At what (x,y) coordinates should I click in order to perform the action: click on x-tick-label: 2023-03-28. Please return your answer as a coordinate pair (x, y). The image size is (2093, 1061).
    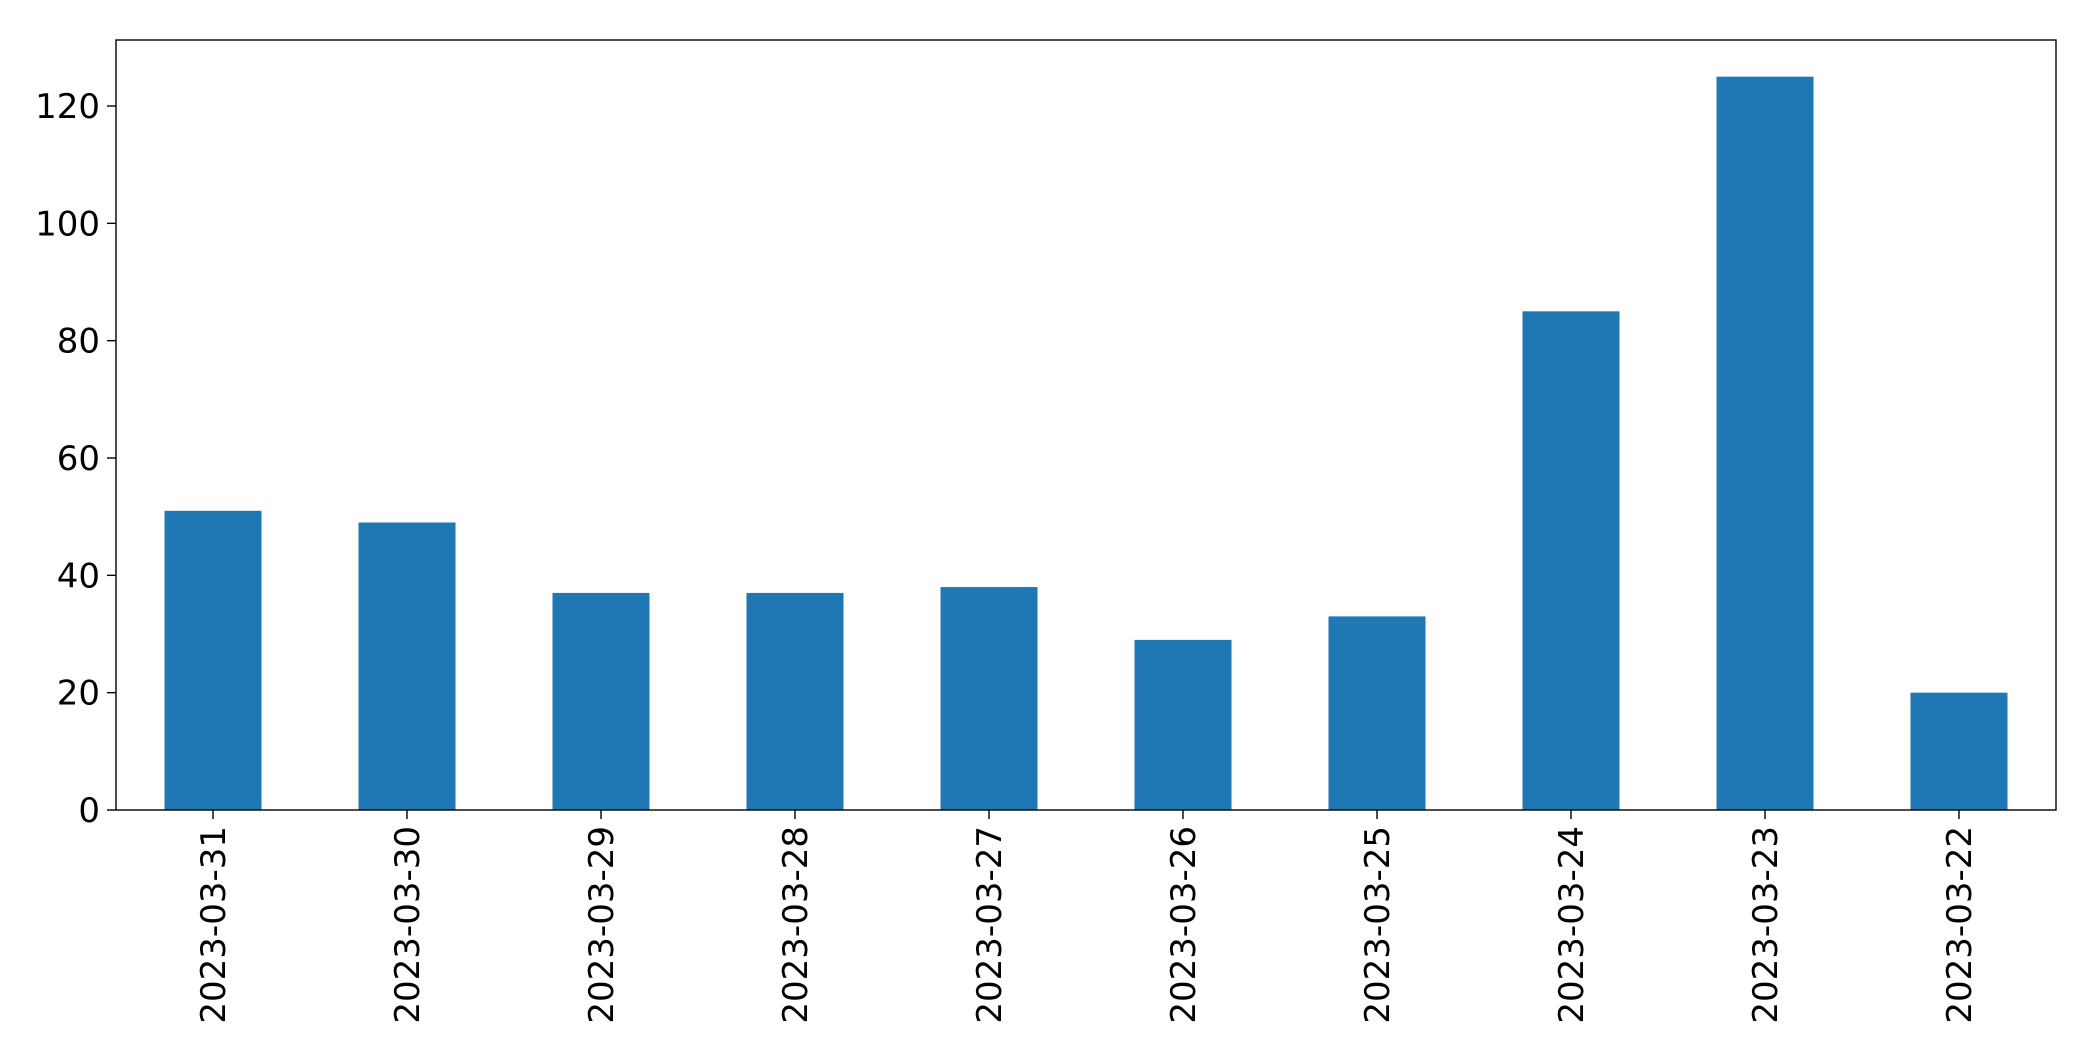
    Looking at the image, I should click on (796, 925).